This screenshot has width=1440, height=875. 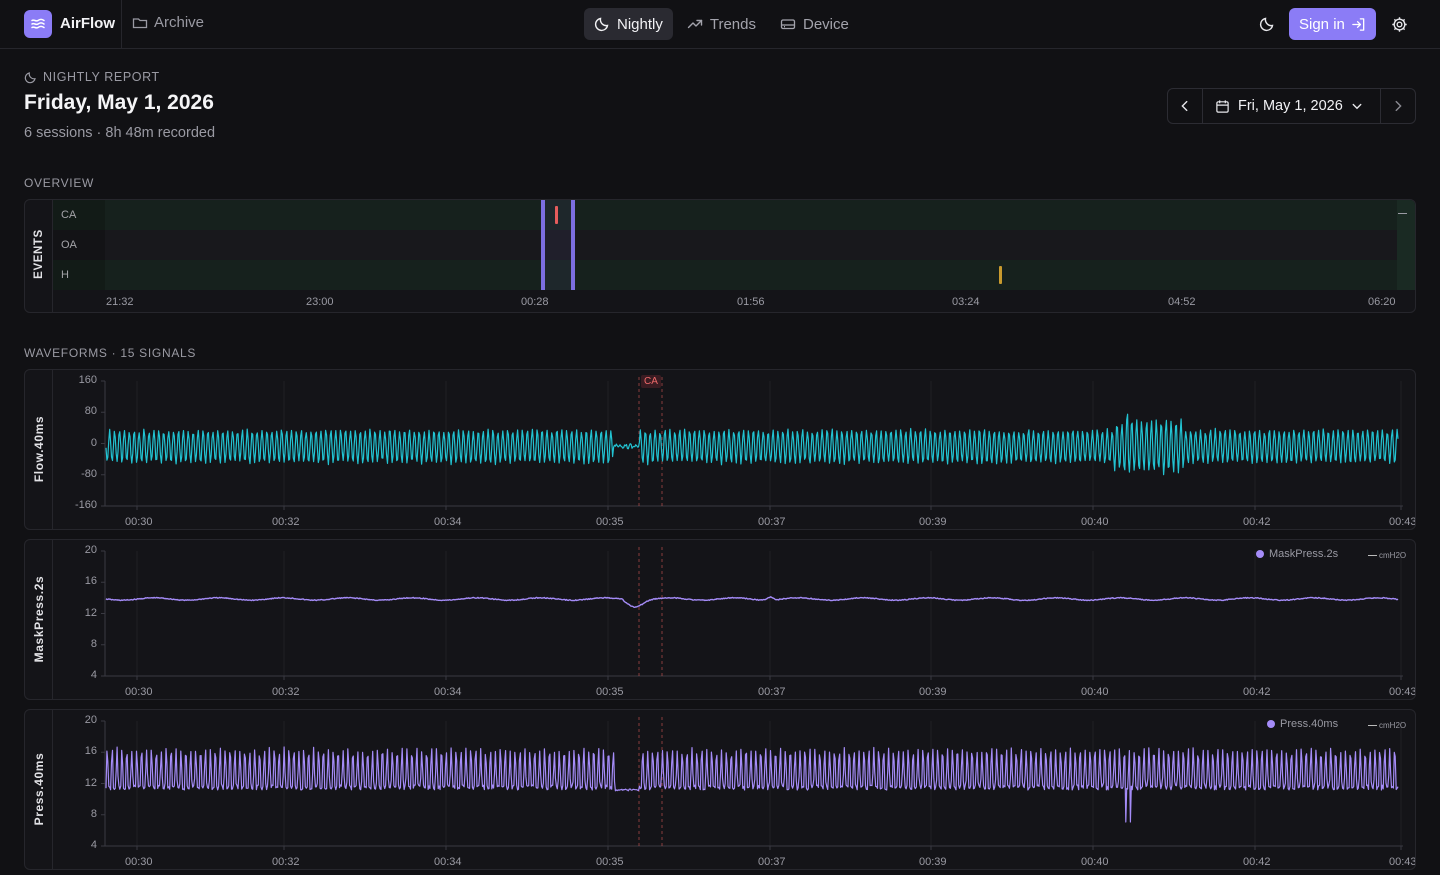 What do you see at coordinates (90, 751) in the screenshot?
I see `y-tick-label: 16` at bounding box center [90, 751].